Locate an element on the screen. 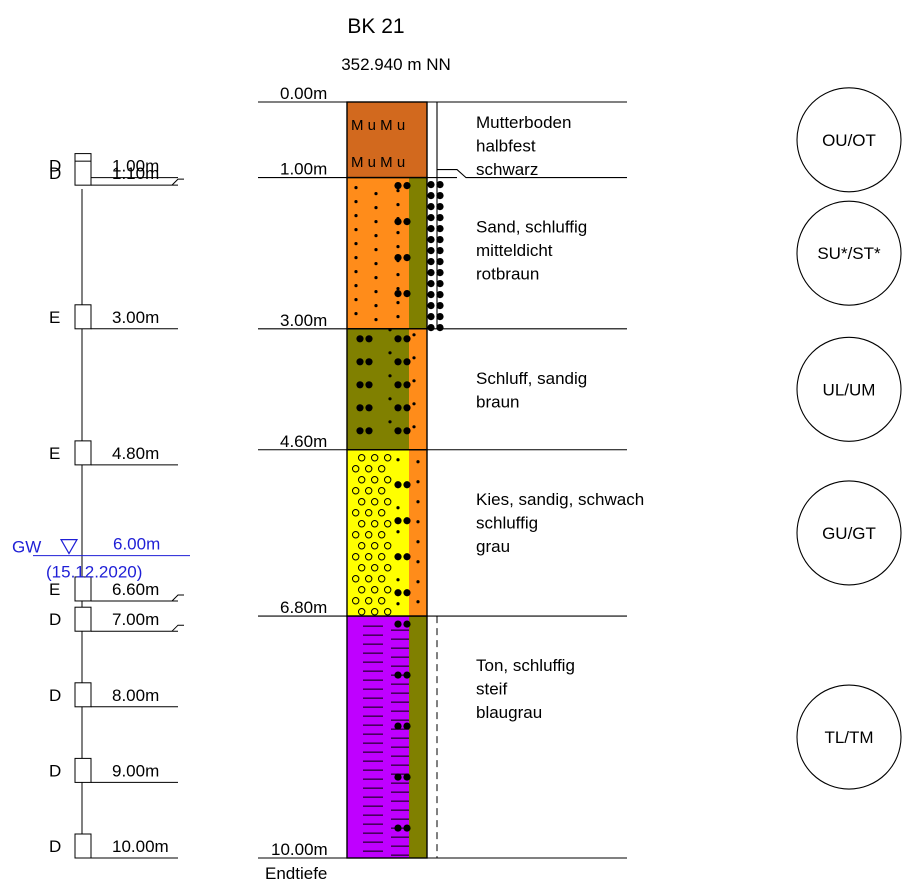  sample-9: D 10.00m is located at coordinates (113, 846).